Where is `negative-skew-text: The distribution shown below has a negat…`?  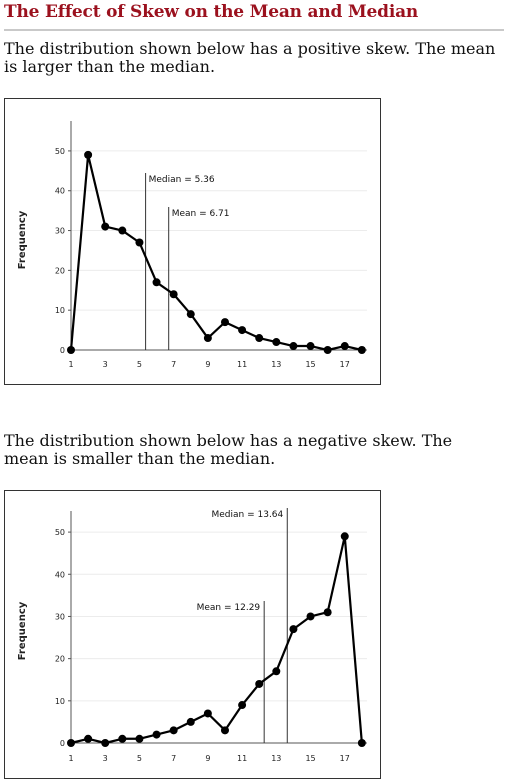 negative-skew-text: The distribution shown below has a negat… is located at coordinates (228, 449).